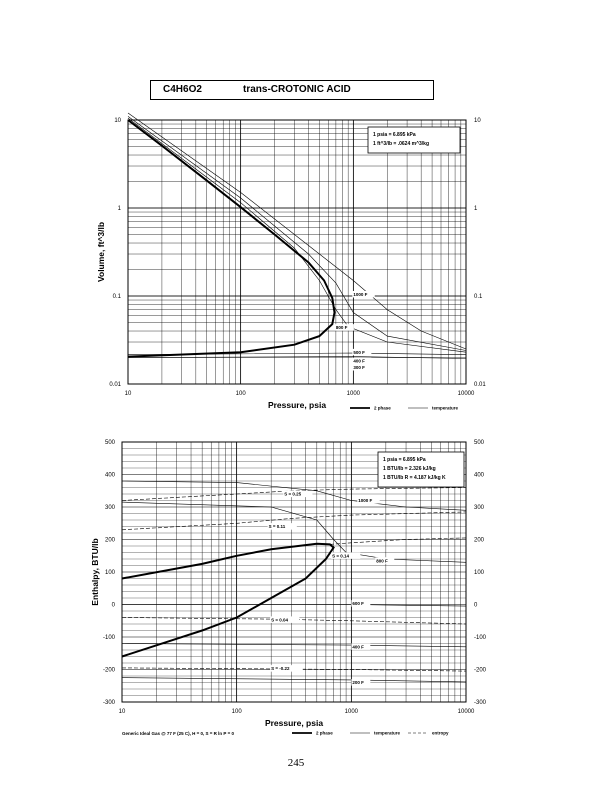 Image resolution: width=592 pixels, height=800 pixels. Describe the element at coordinates (182, 89) in the screenshot. I see `chemical-formula: C4H6O2` at that location.